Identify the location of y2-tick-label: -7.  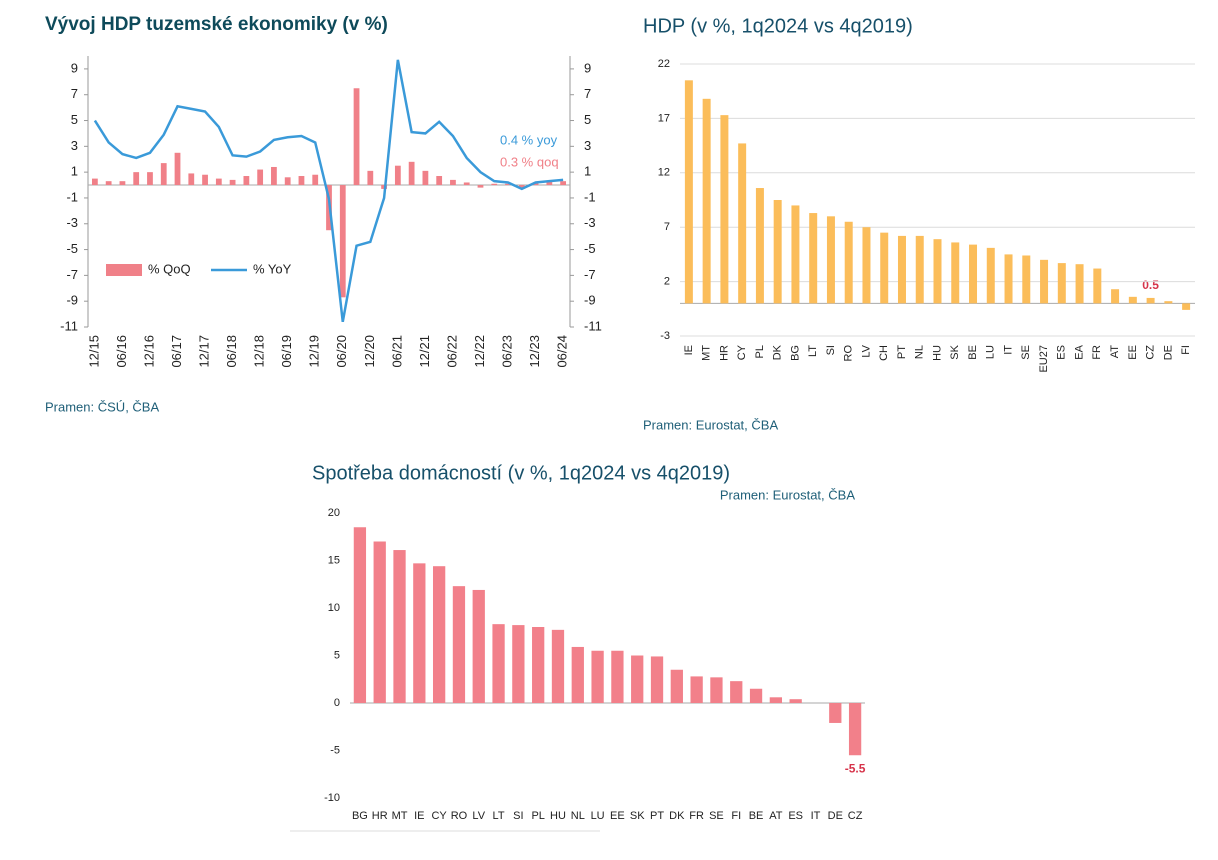
(590, 274).